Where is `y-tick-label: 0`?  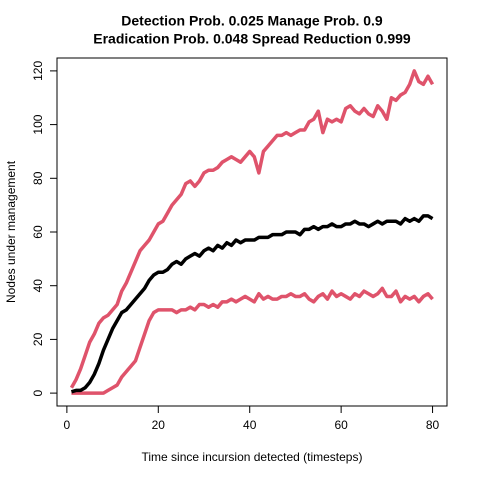 y-tick-label: 0 is located at coordinates (38, 392).